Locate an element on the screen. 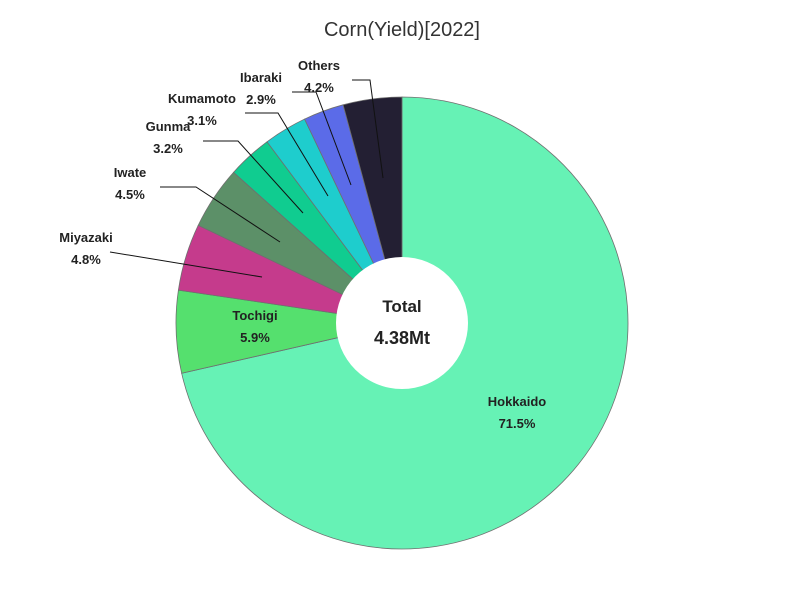  center-total-value: 4.38Mt is located at coordinates (402, 338).